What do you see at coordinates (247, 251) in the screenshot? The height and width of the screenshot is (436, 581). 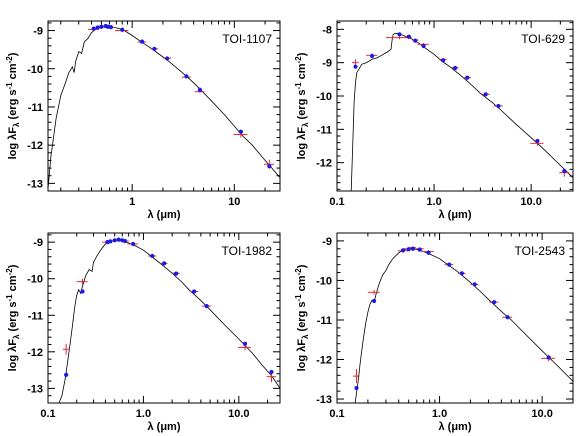 I see `panel-title: TOI-1982` at bounding box center [247, 251].